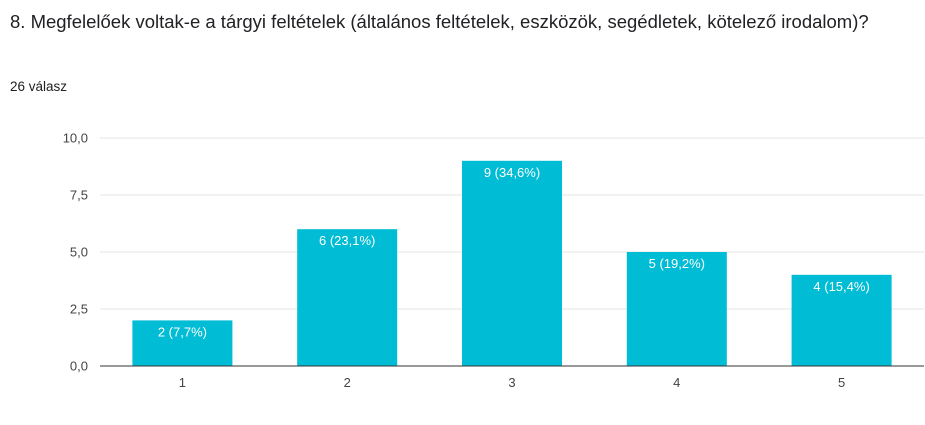  Describe the element at coordinates (841, 382) in the screenshot. I see `x-tick-label: 5` at that location.